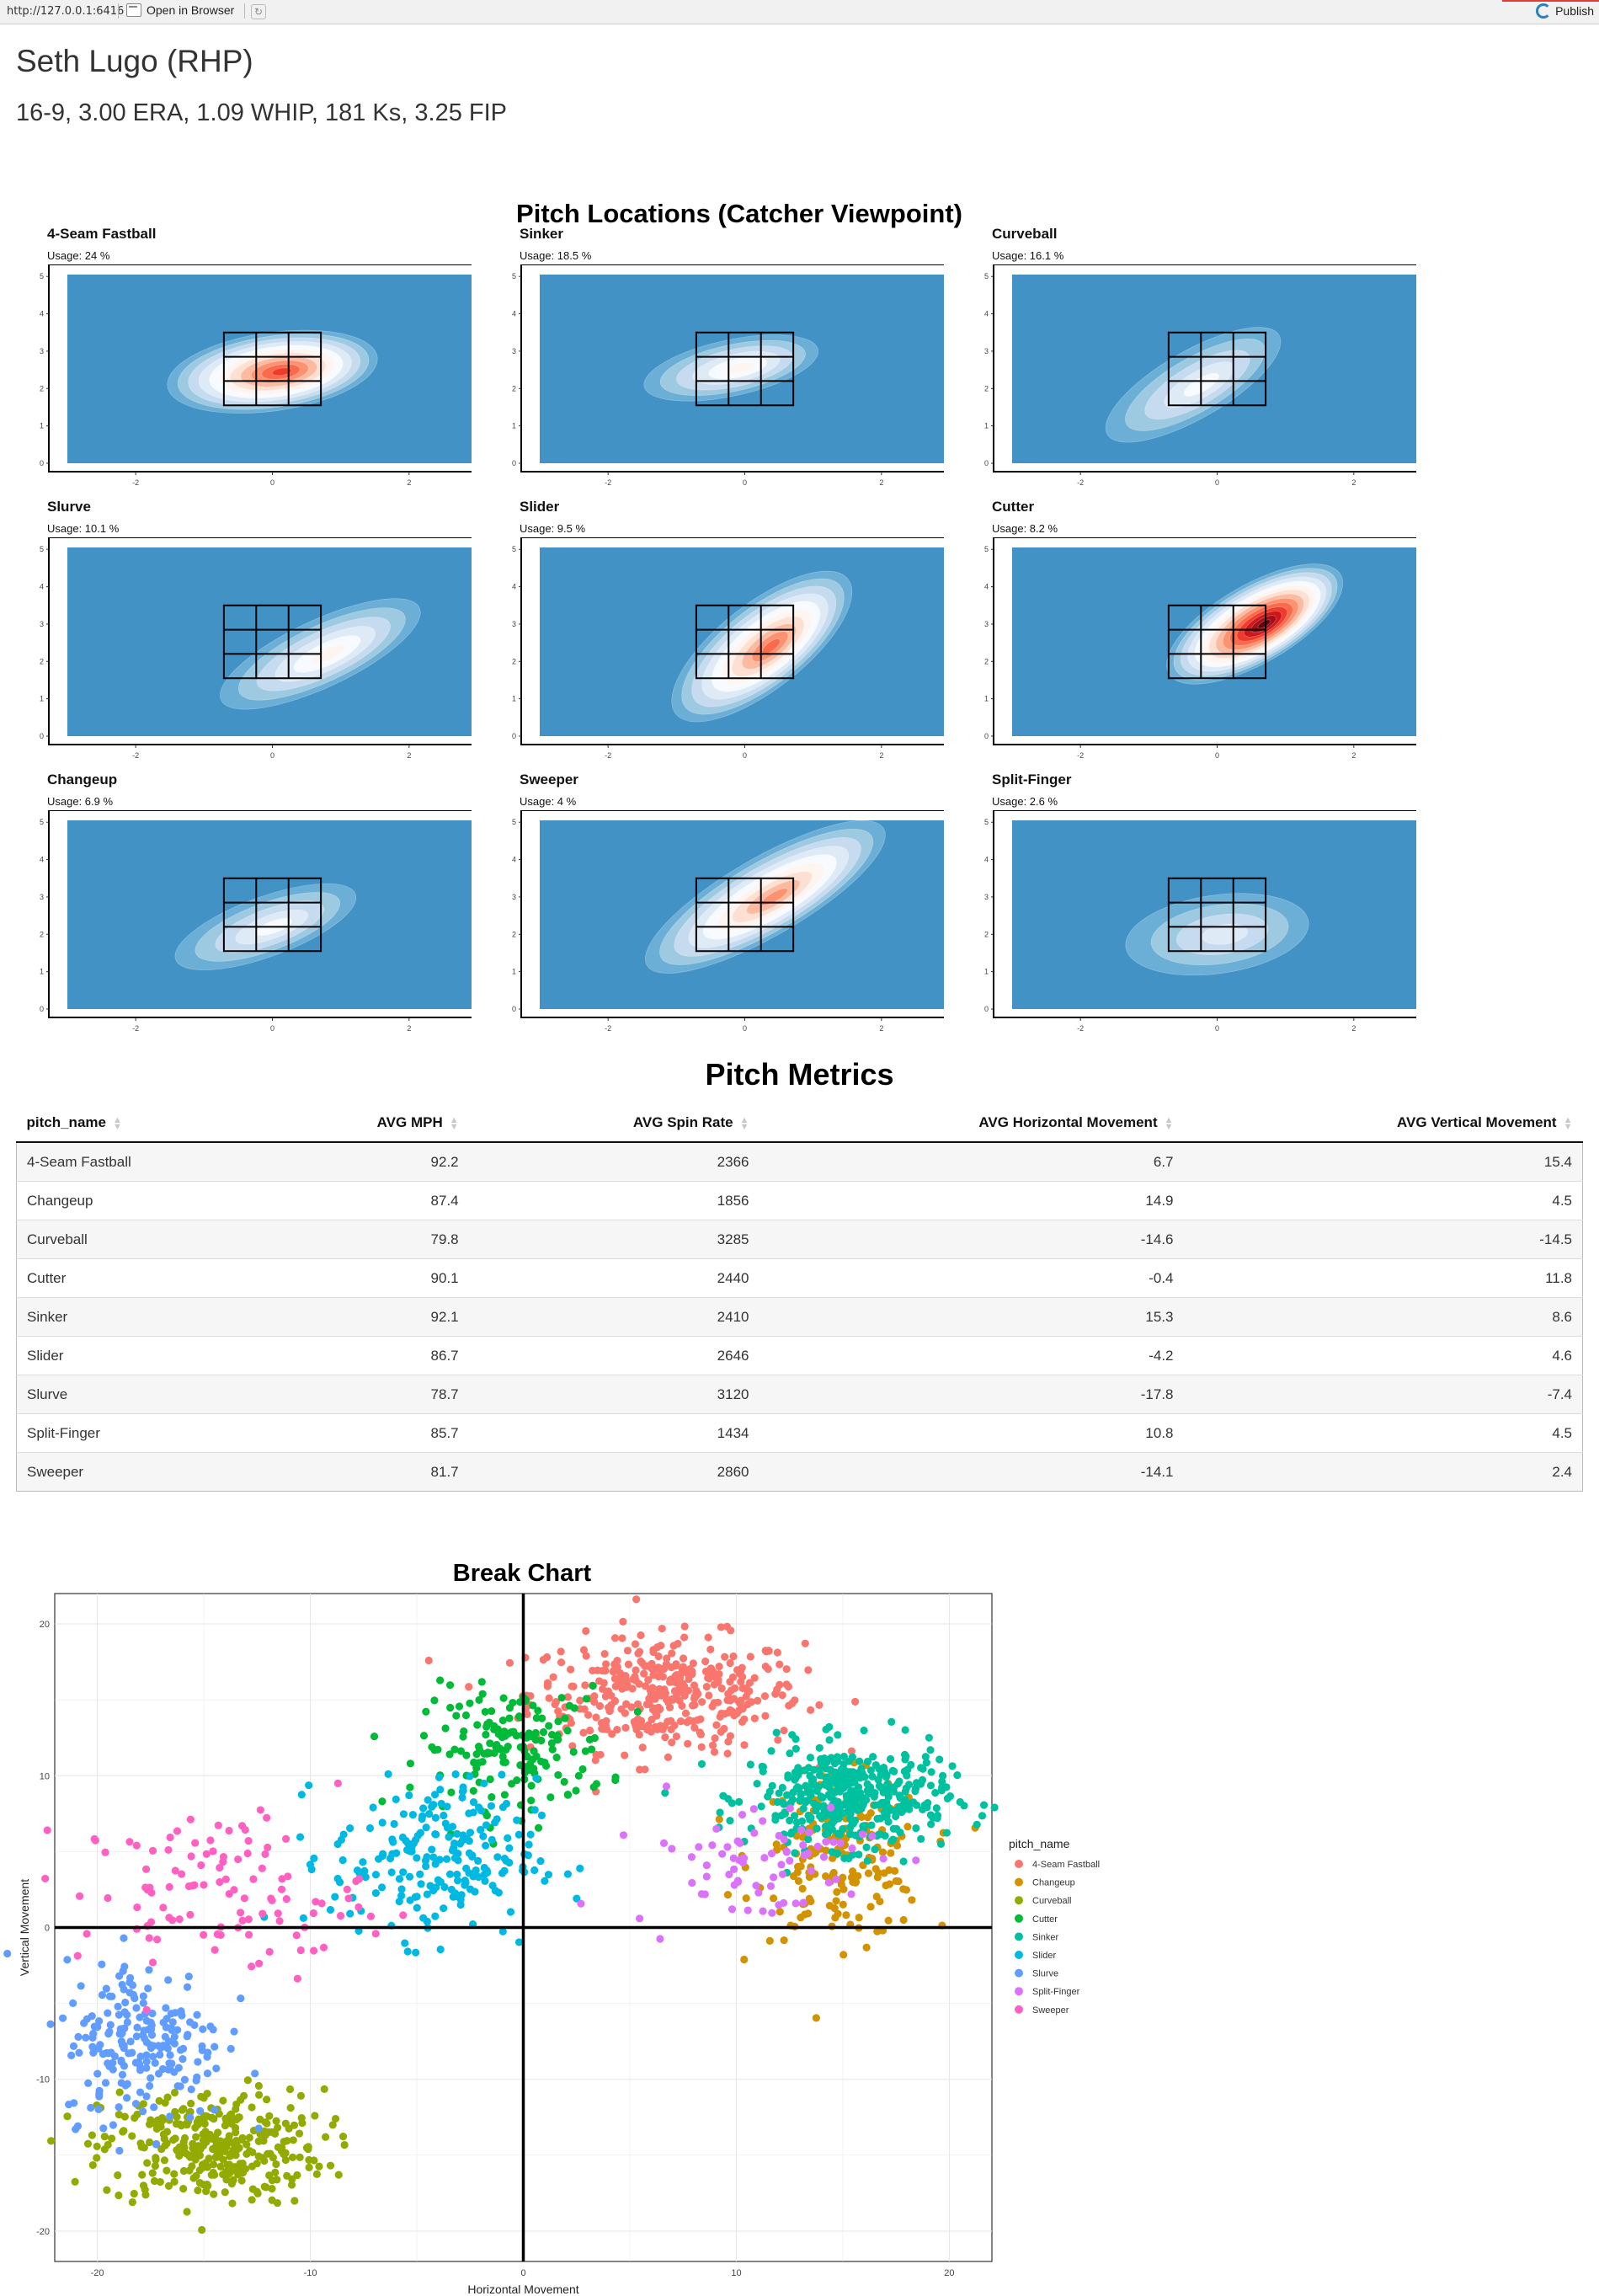 The width and height of the screenshot is (1599, 2296). I want to click on location-heatmap: 0 1 2 3 4 5 -2 0 2, so click(1200, 375).